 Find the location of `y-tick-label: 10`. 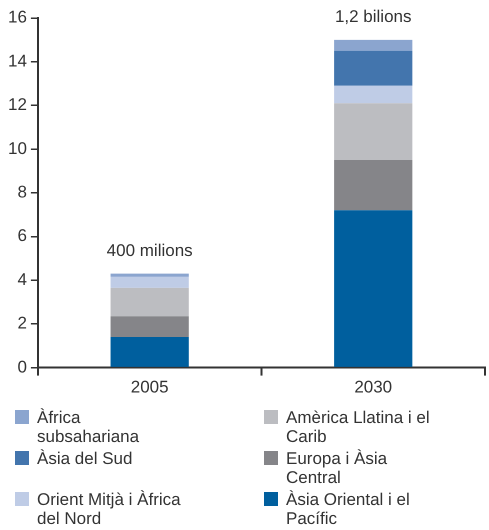

y-tick-label: 10 is located at coordinates (17, 148).